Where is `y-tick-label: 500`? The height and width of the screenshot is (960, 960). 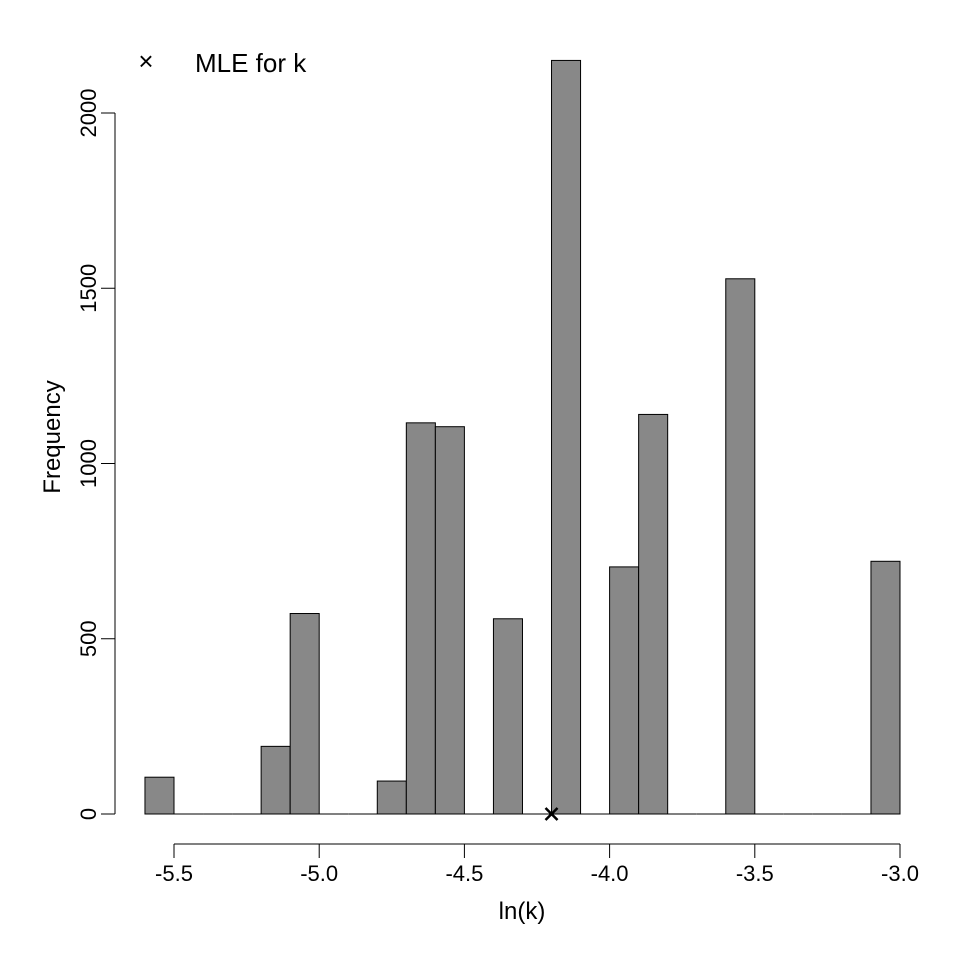 y-tick-label: 500 is located at coordinates (88, 638).